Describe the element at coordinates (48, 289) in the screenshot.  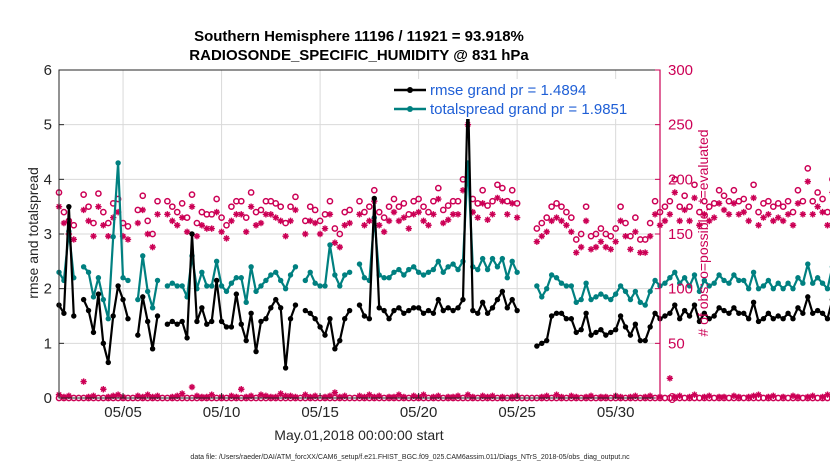
I see `left-y-tick-label: 2` at that location.